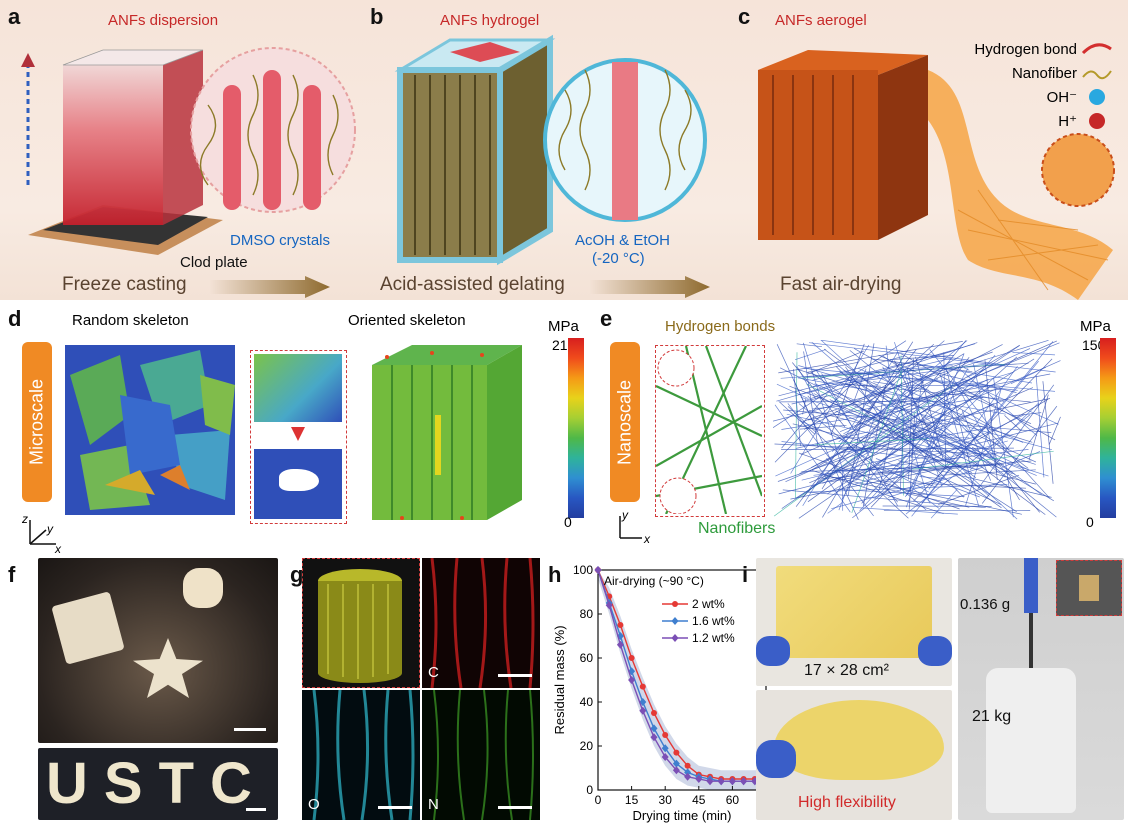 Image resolution: width=1128 pixels, height=835 pixels. Describe the element at coordinates (1031, 740) in the screenshot. I see `water-jug` at that location.